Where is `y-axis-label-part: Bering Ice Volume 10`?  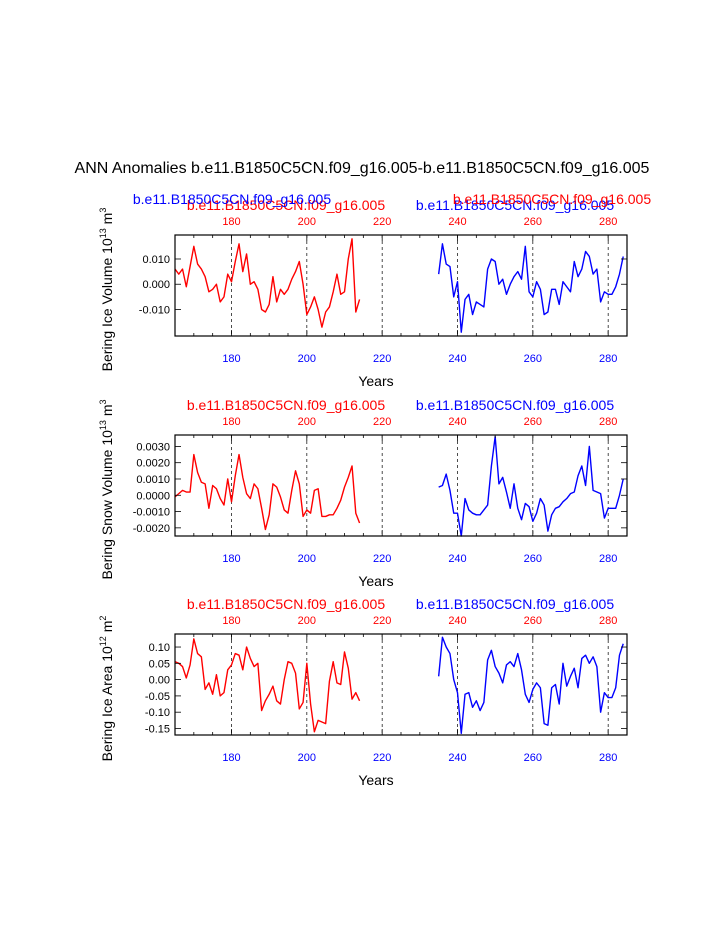 y-axis-label-part: Bering Ice Volume 10 is located at coordinates (107, 304).